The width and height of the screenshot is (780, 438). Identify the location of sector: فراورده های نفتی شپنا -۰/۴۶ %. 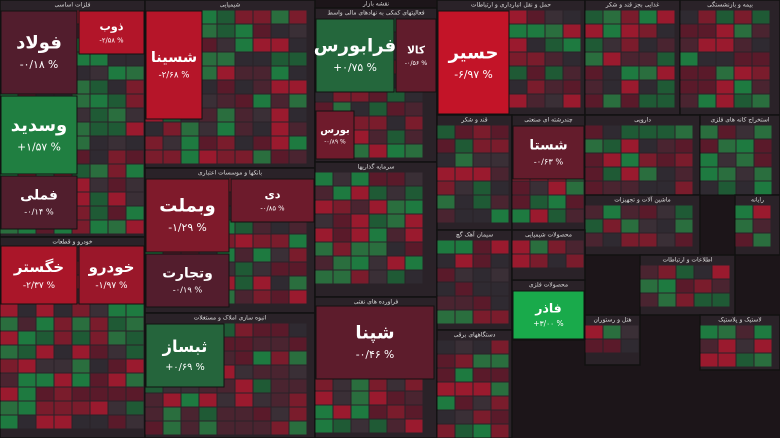
(376, 367).